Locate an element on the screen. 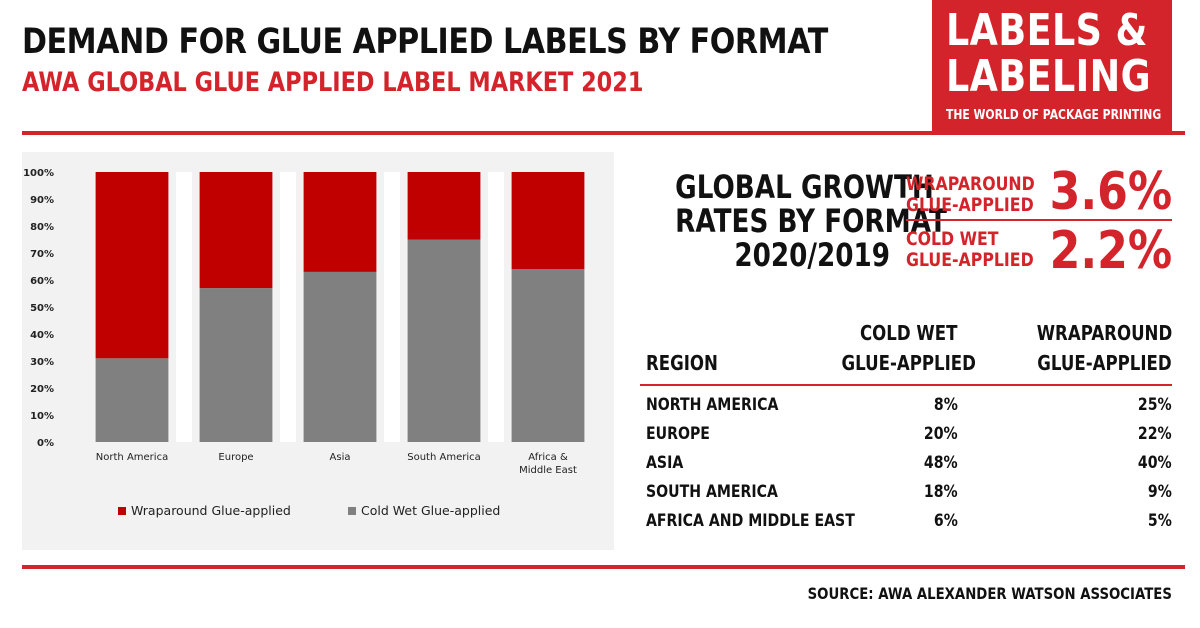  table-header-wraparound: WRAPAROUND GLUE-APPLIED is located at coordinates (1104, 348).